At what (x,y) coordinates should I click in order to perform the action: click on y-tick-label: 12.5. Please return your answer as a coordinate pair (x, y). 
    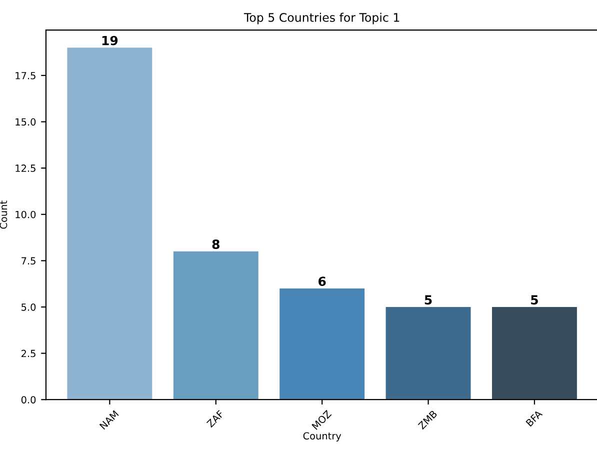
    Looking at the image, I should click on (26, 168).